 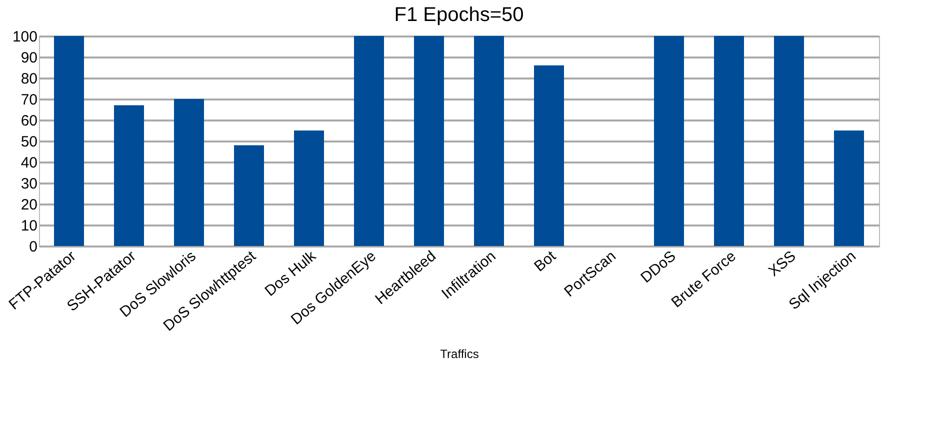 What do you see at coordinates (25, 37) in the screenshot?
I see `y-tick-label: 100` at bounding box center [25, 37].